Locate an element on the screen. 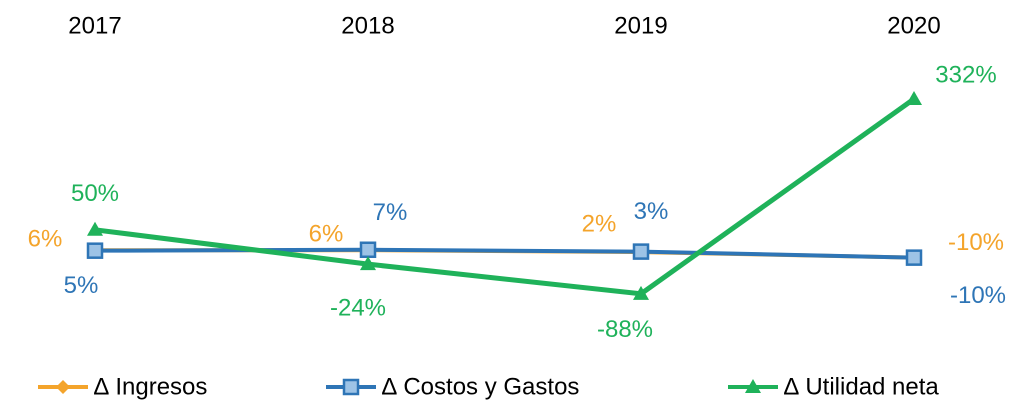 This screenshot has width=1023, height=408. data-label: 332% is located at coordinates (965, 74).